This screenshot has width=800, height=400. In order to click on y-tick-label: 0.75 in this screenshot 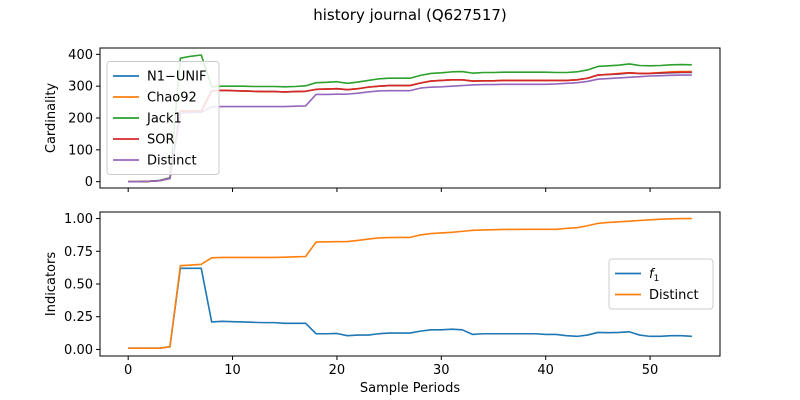, I will do `click(78, 252)`.